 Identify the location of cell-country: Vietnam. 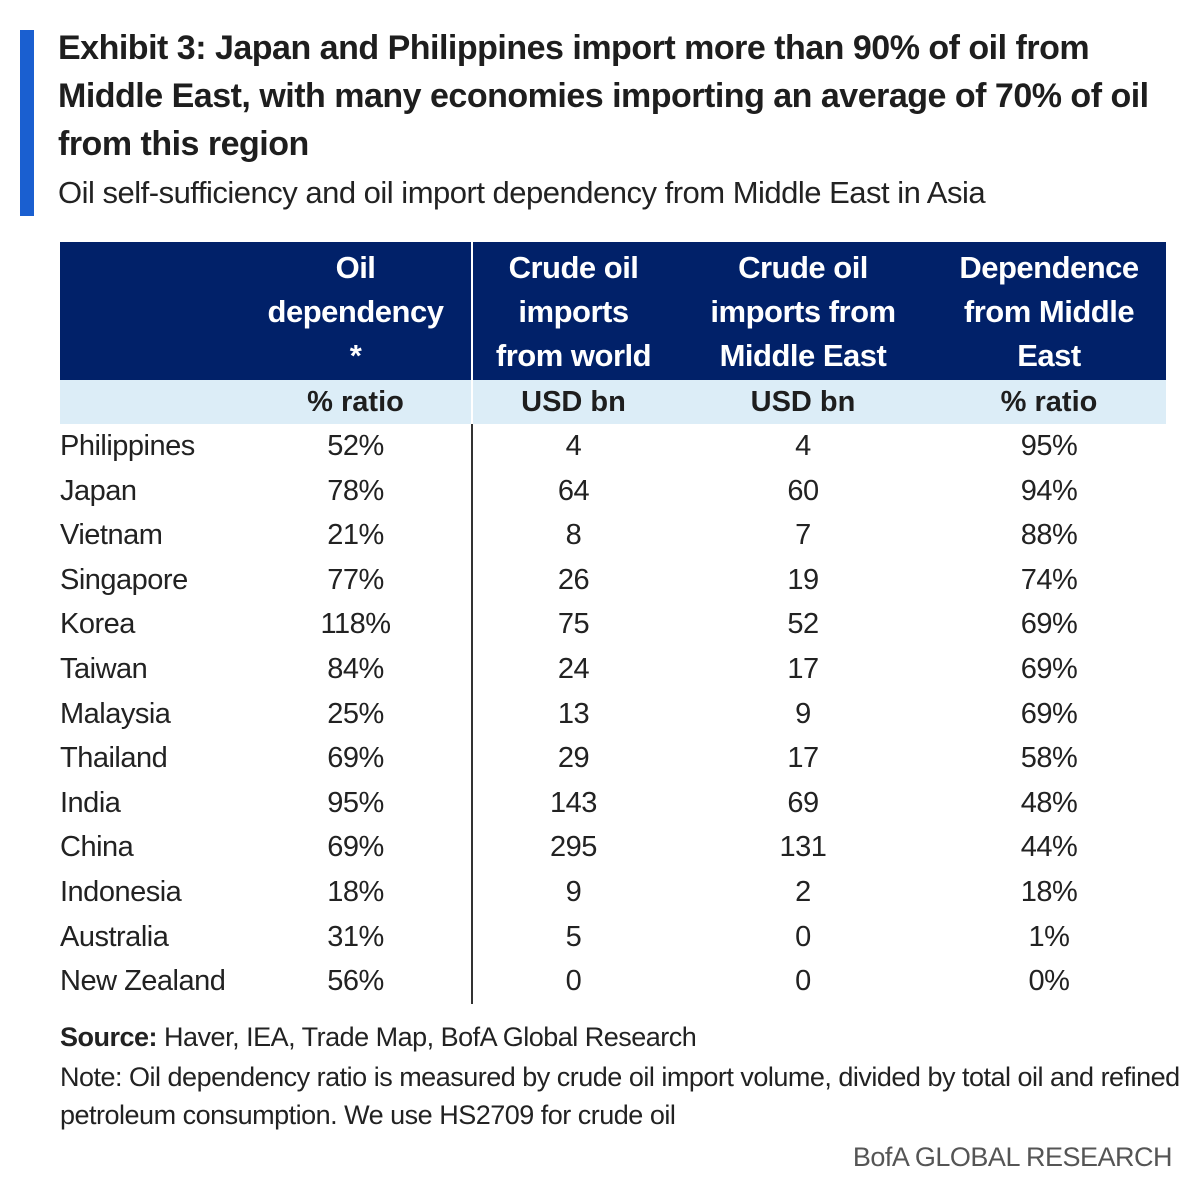
(111, 535).